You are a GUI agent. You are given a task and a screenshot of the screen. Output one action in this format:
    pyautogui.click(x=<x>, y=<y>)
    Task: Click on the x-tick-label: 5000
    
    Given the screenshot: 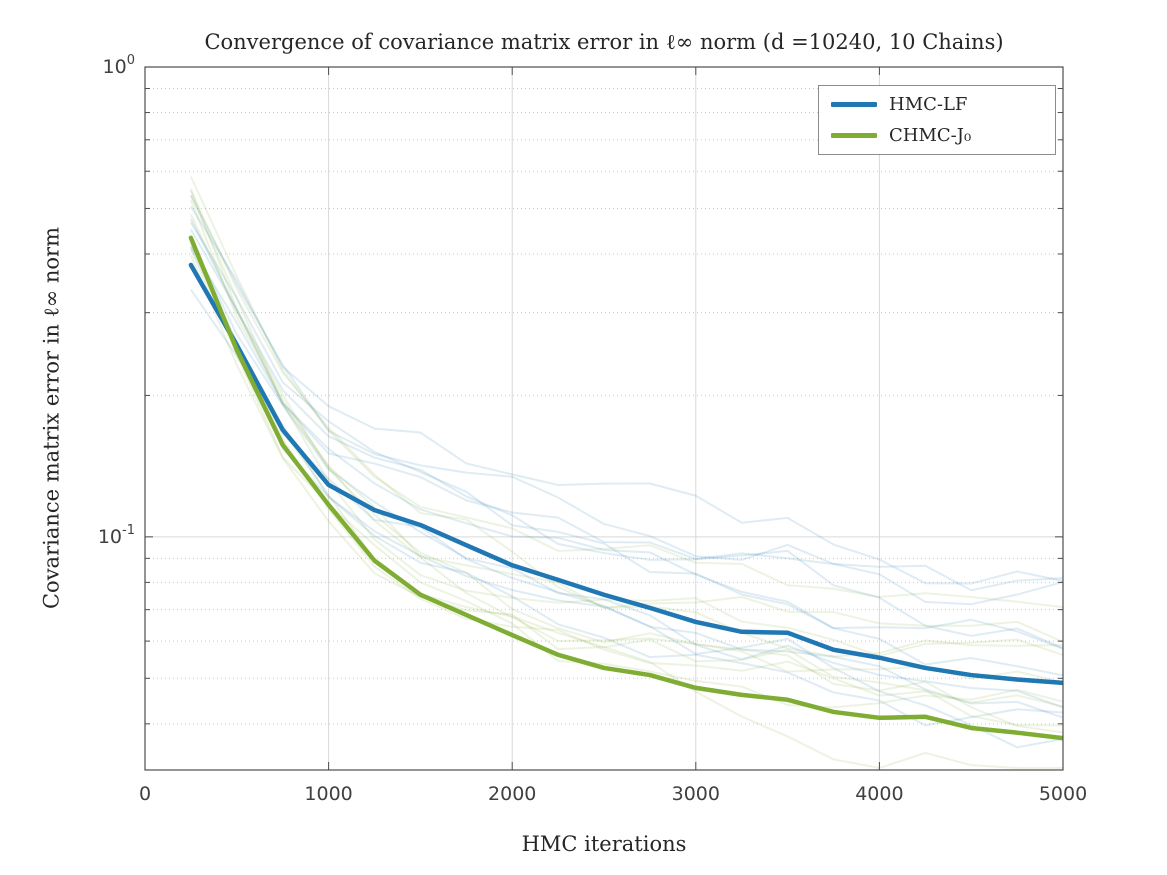 What is the action you would take?
    pyautogui.click(x=1063, y=794)
    